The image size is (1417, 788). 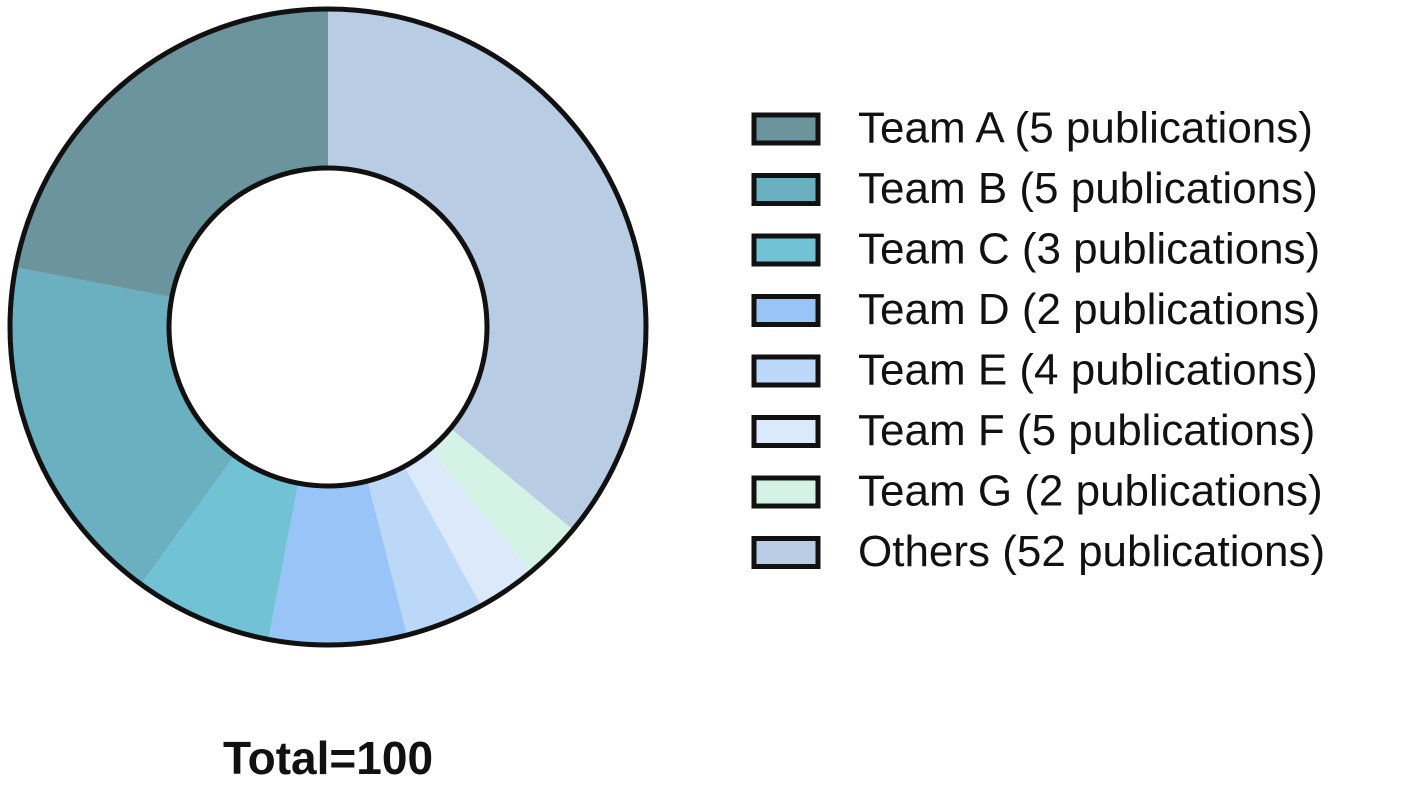 I want to click on total-annotation: Total=100, so click(x=328, y=758).